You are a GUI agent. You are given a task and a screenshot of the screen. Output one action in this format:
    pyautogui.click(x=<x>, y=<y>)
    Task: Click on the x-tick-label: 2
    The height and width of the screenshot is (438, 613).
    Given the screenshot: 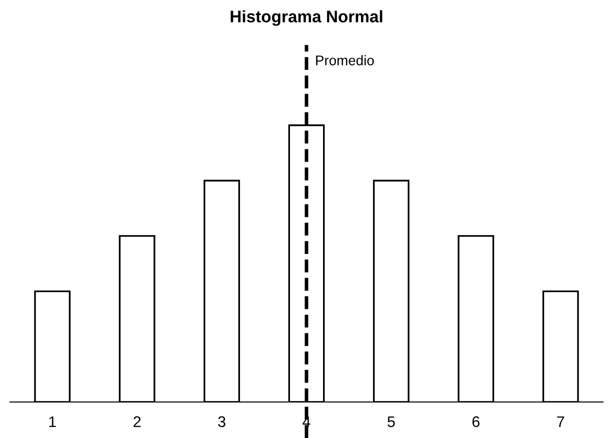 What is the action you would take?
    pyautogui.click(x=137, y=421)
    